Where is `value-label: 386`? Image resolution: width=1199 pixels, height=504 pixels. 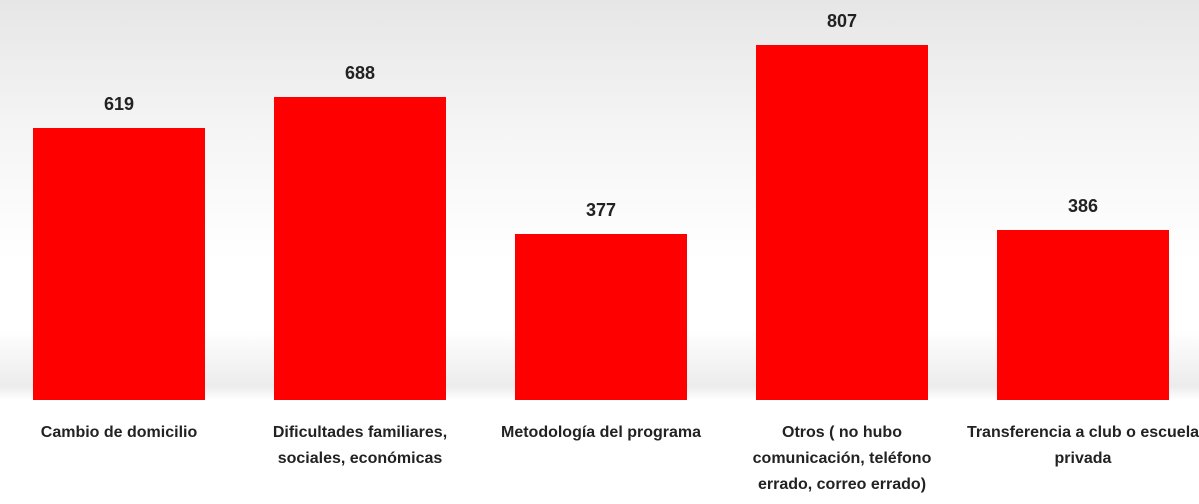
value-label: 386 is located at coordinates (1083, 206).